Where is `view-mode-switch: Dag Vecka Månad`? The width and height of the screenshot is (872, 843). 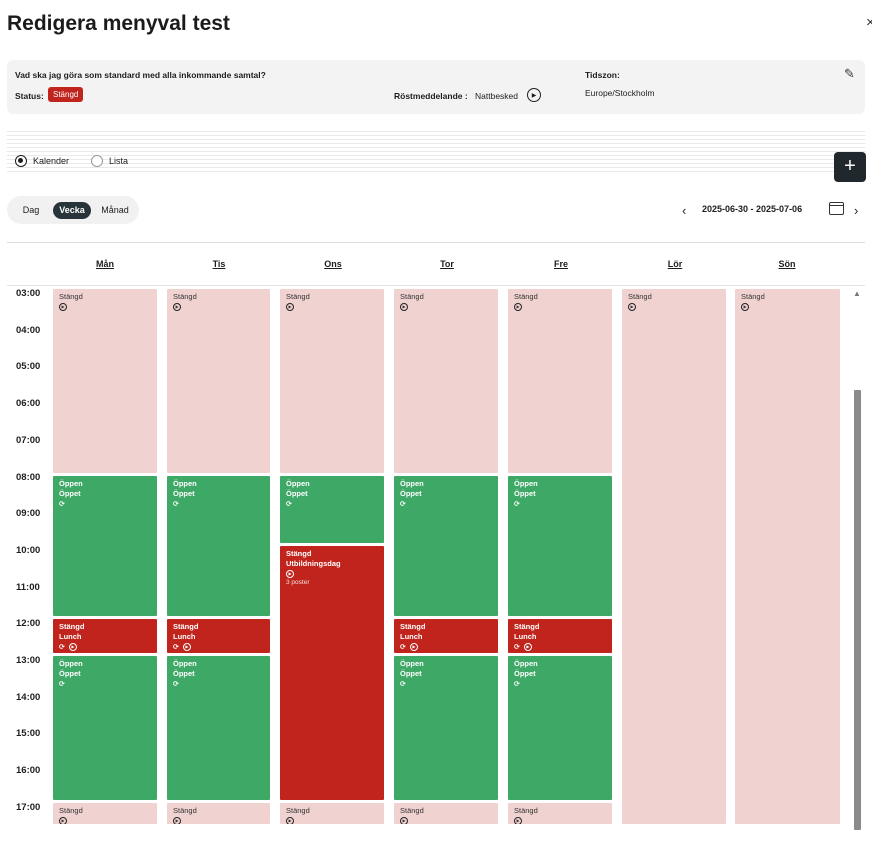 view-mode-switch: Dag Vecka Månad is located at coordinates (73, 210).